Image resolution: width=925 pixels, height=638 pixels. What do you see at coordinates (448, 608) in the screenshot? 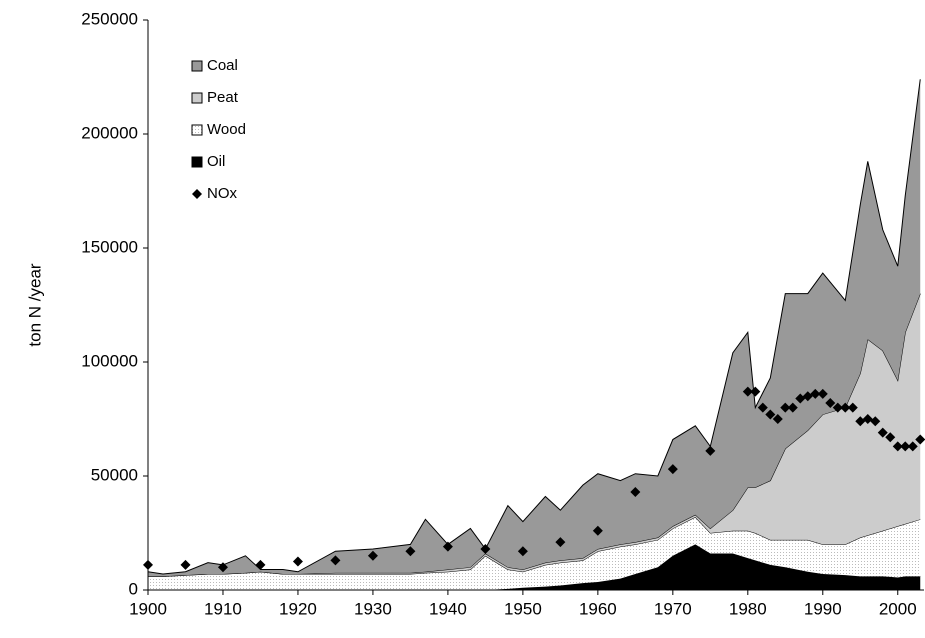
I see `x-tick-label: 1940` at bounding box center [448, 608].